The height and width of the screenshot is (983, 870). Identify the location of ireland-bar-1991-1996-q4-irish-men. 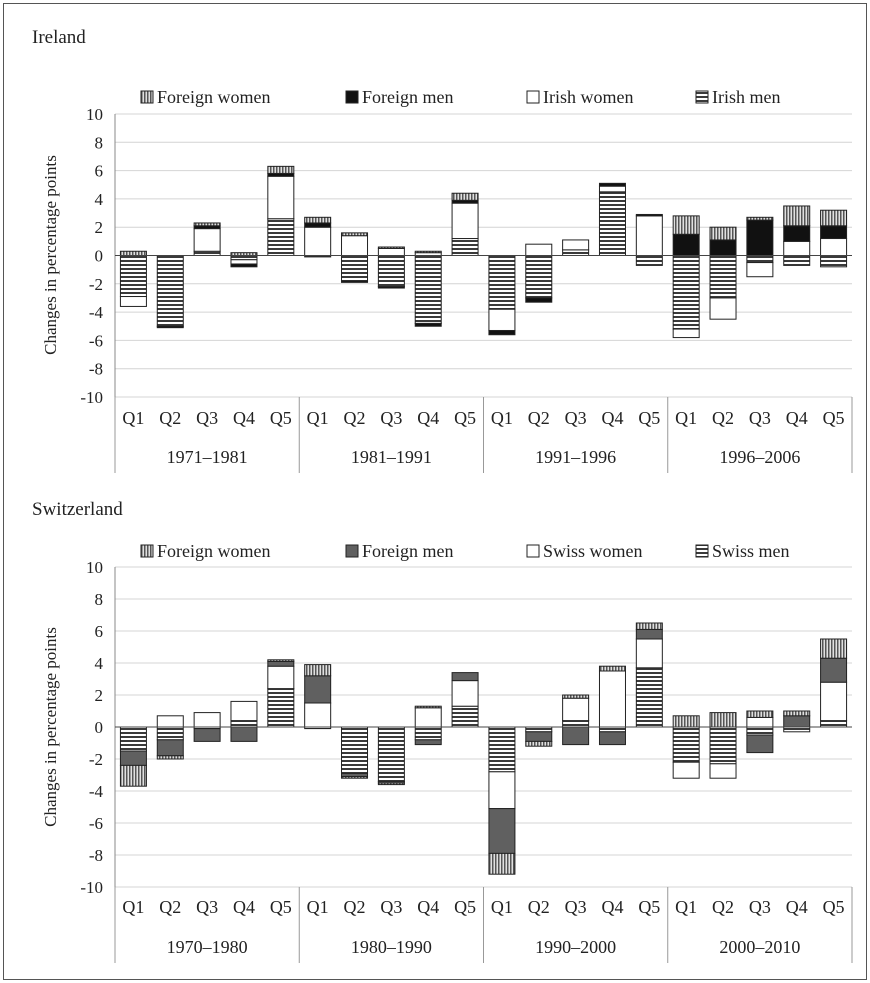
(612, 223).